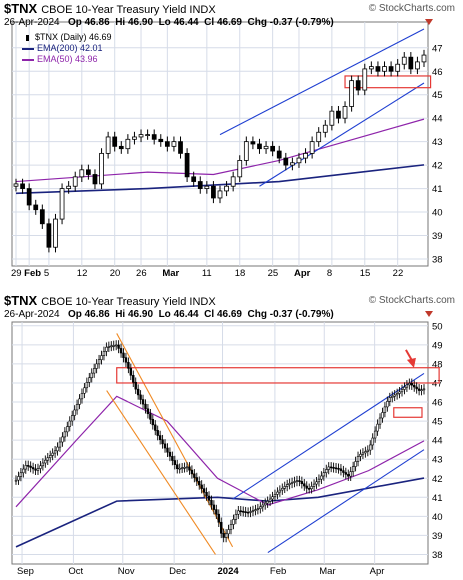 Image resolution: width=463 pixels, height=580 pixels. What do you see at coordinates (75, 571) in the screenshot?
I see `x-tick-label: Oct` at bounding box center [75, 571].